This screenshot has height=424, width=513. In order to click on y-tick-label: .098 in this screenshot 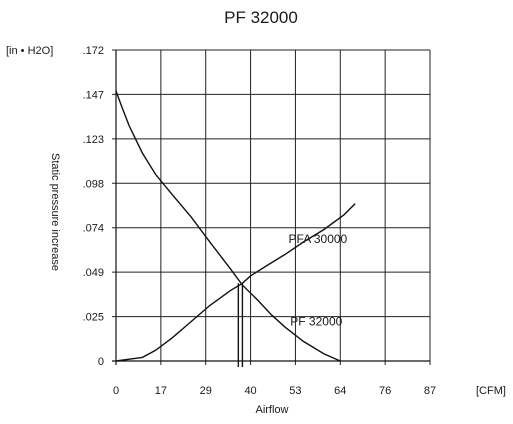, I will do `click(93, 184)`.